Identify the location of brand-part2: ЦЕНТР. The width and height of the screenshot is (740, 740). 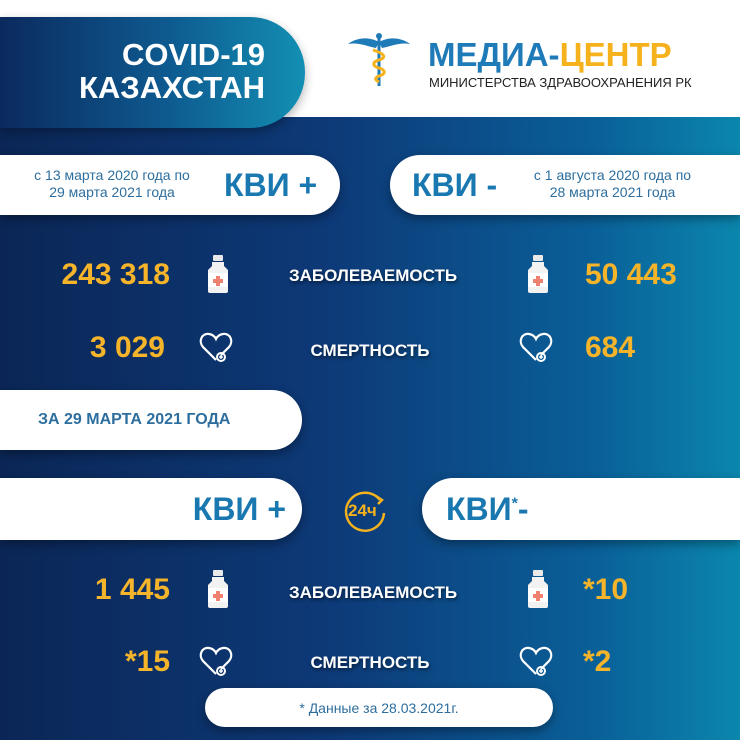
(615, 54).